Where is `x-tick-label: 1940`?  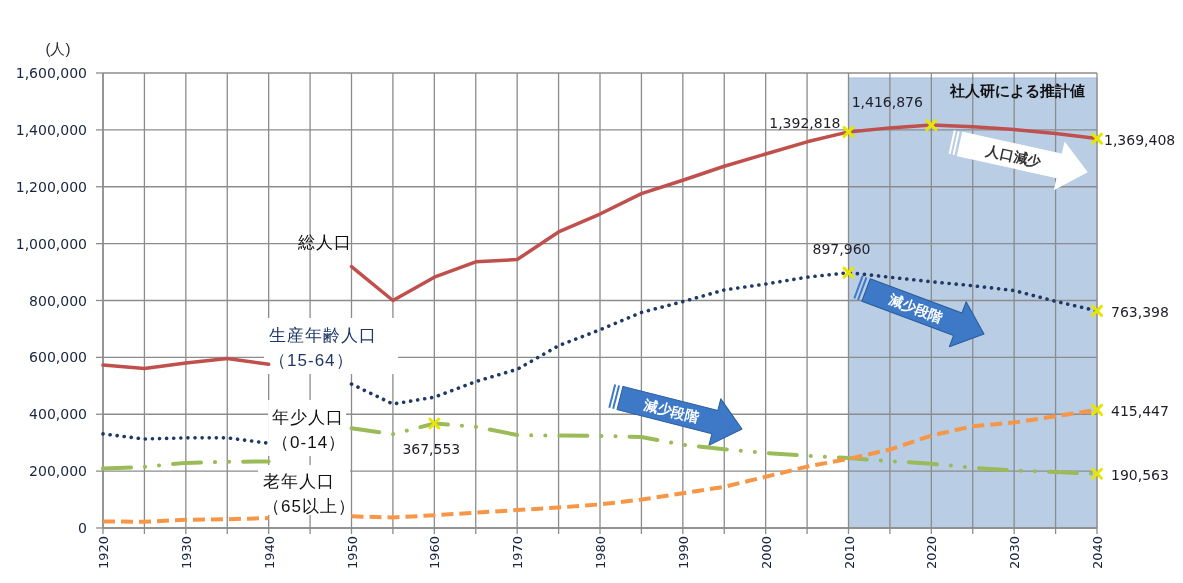 x-tick-label: 1940 is located at coordinates (269, 553).